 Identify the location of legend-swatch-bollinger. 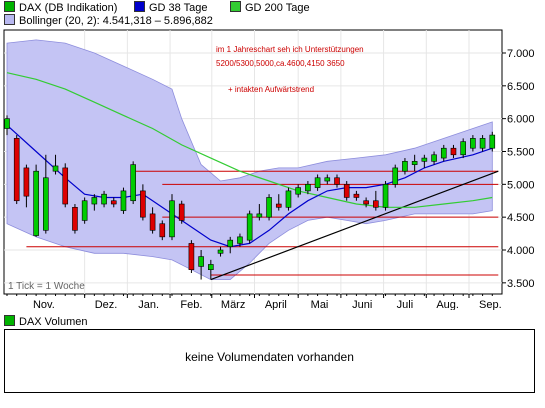
(9, 19).